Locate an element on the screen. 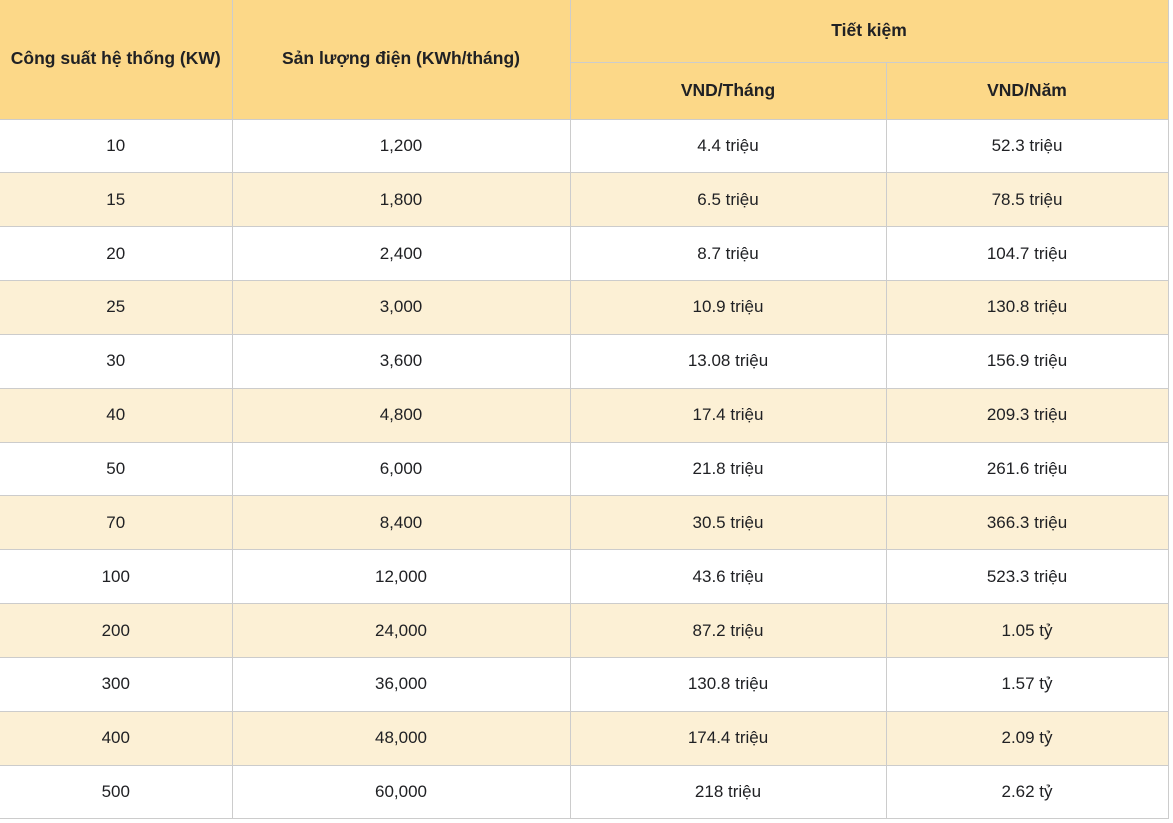 This screenshot has width=1173, height=823. table-cell: 3,600 is located at coordinates (401, 361).